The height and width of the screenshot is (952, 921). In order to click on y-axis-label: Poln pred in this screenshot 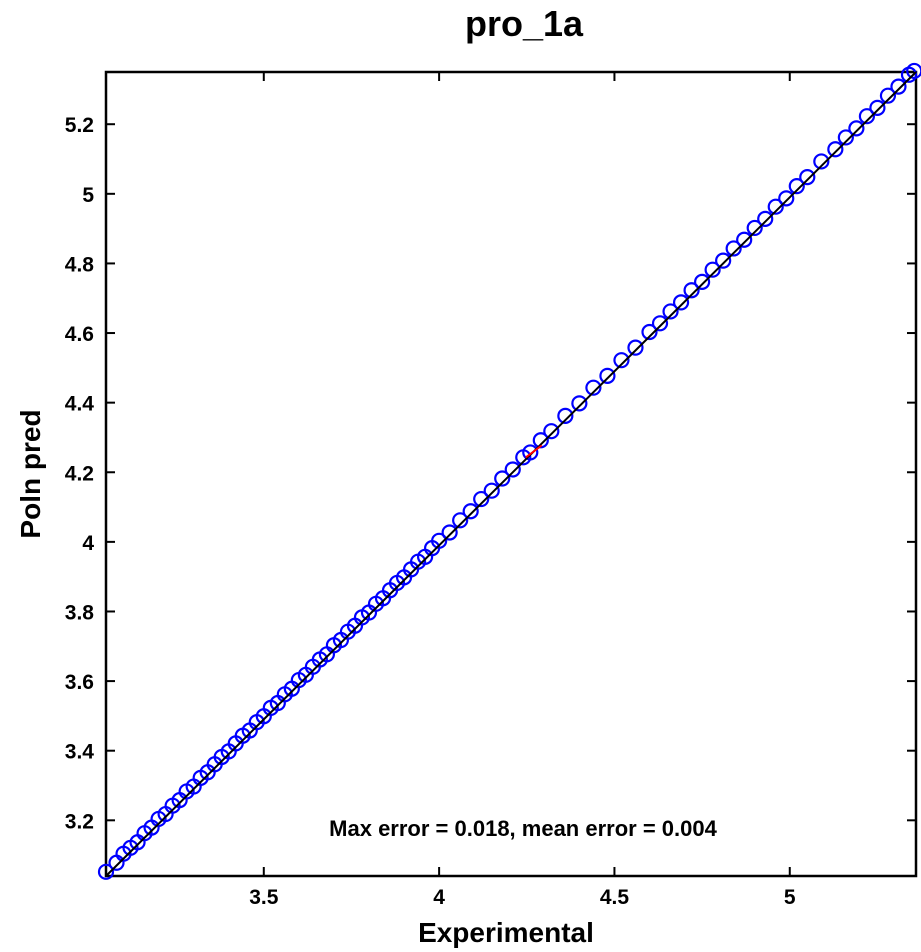, I will do `click(30, 473)`.